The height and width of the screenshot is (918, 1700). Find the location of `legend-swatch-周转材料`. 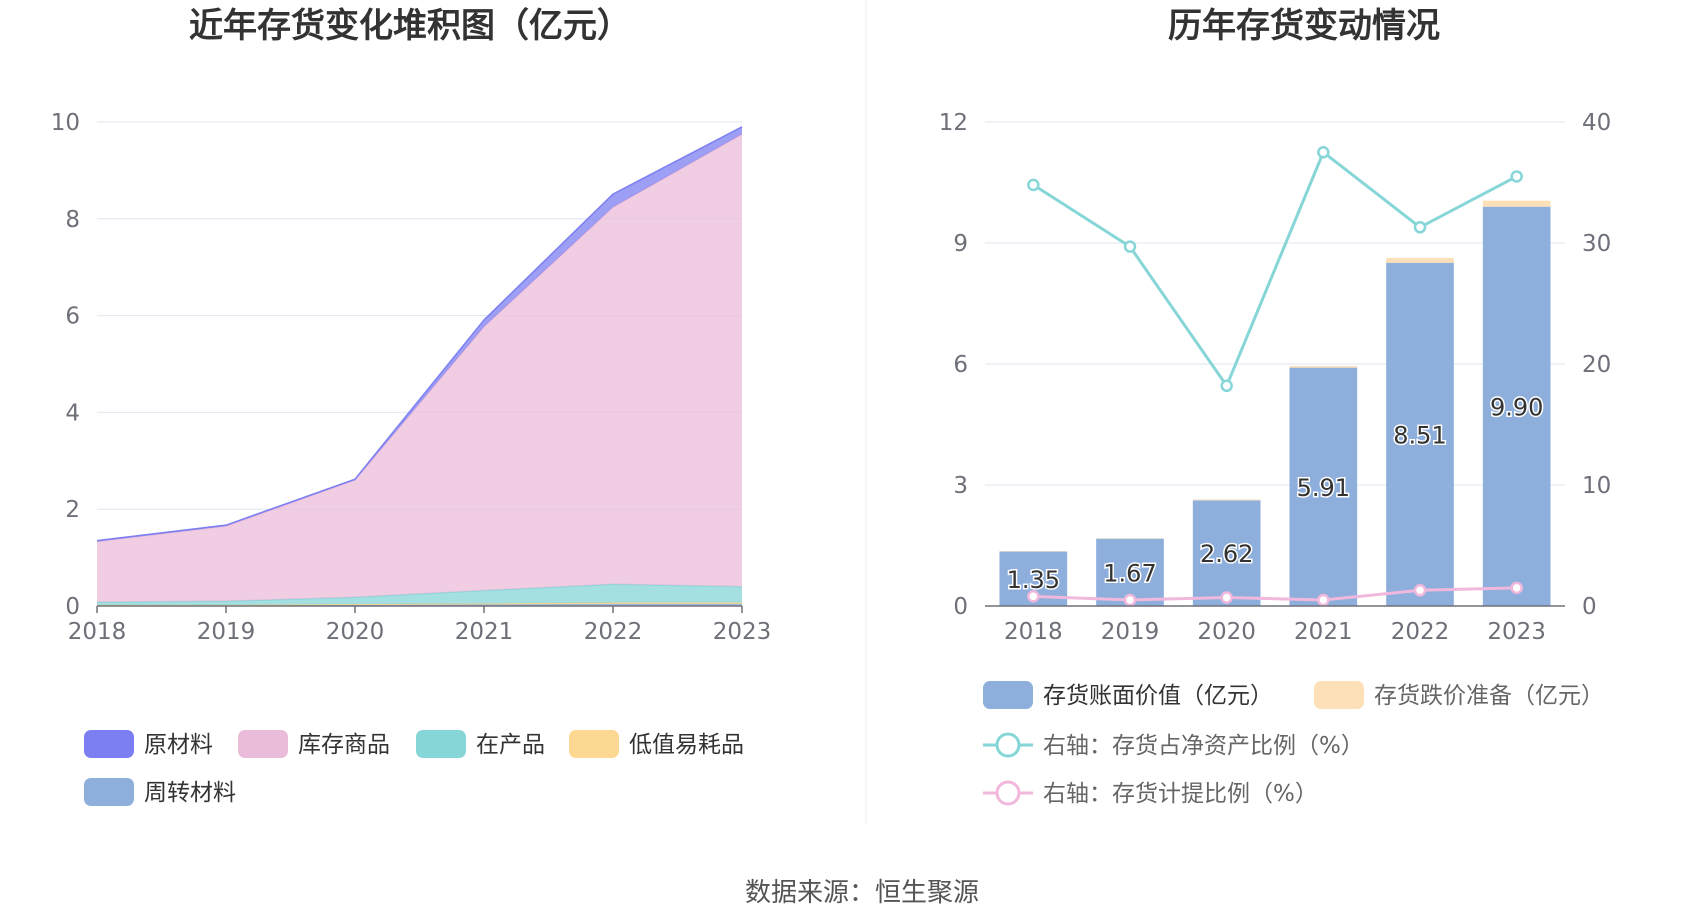

legend-swatch-周转材料 is located at coordinates (109, 792).